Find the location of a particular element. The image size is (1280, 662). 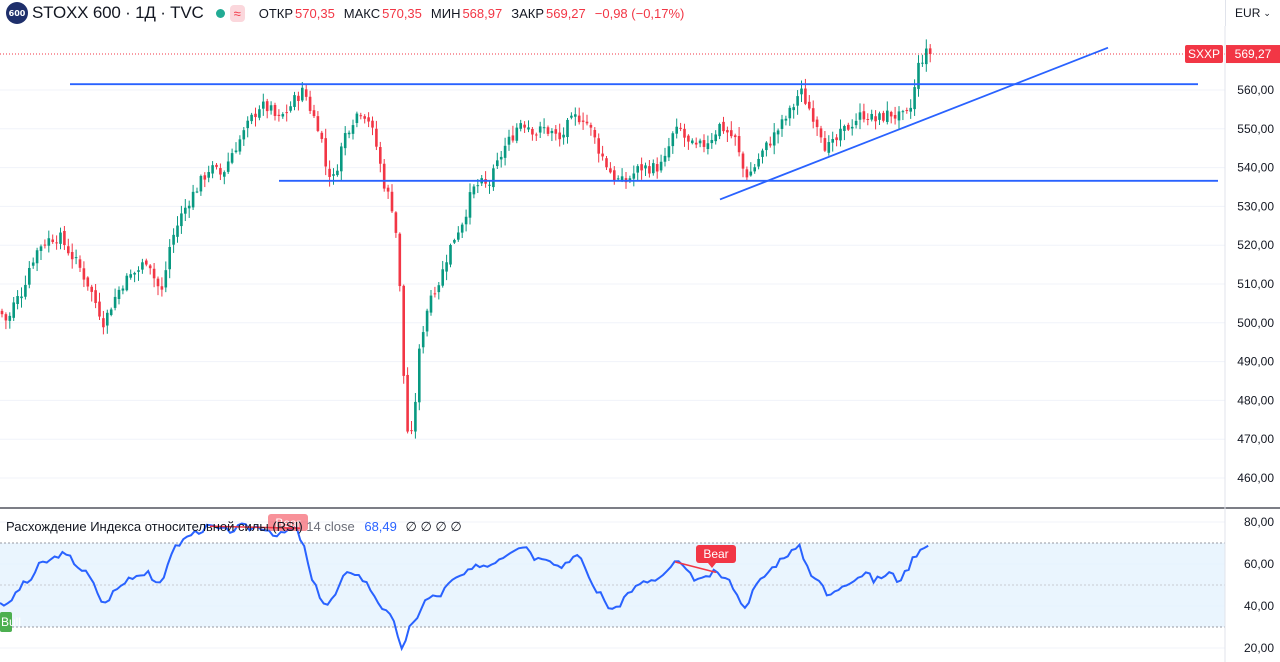

currency-selector: EUR ⌄ is located at coordinates (1252, 13).